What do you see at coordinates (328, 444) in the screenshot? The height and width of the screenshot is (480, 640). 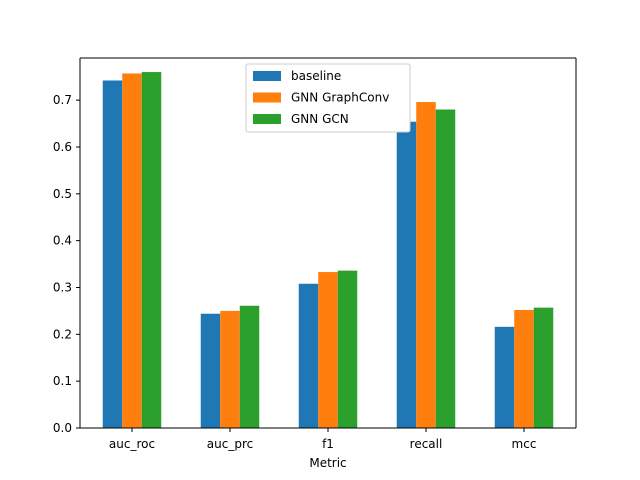 I see `x-tick-label: f1` at bounding box center [328, 444].